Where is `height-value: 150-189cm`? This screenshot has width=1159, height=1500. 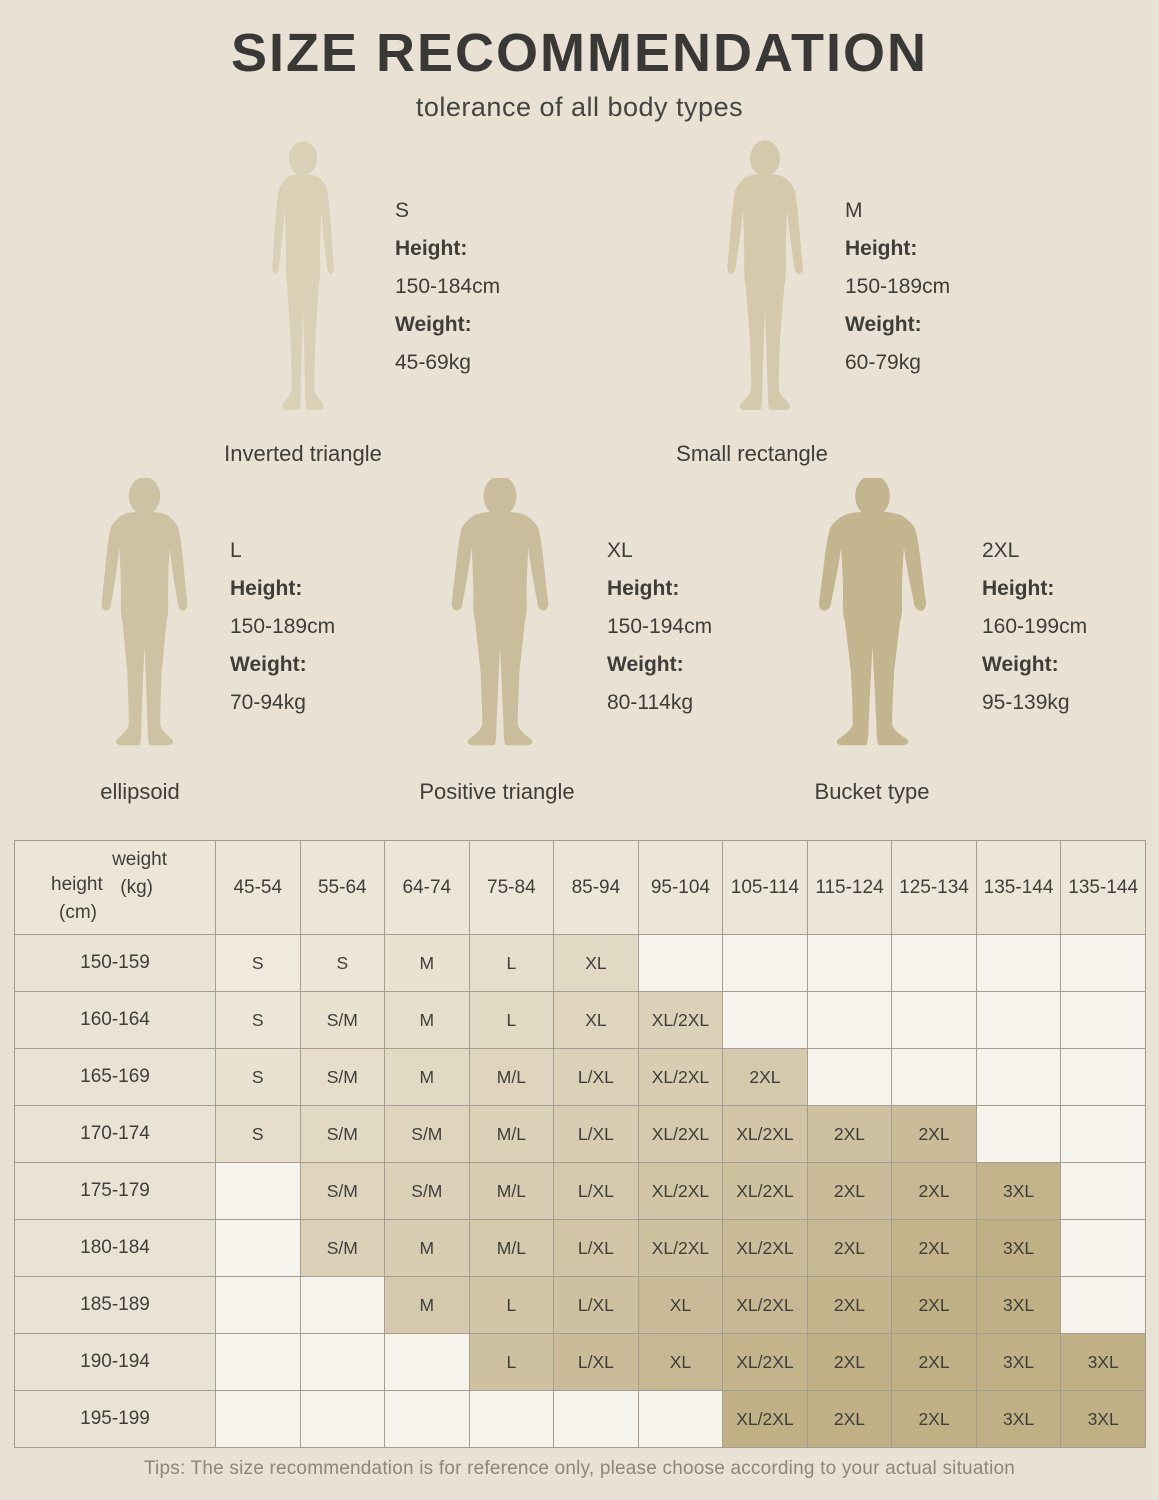 height-value: 150-189cm is located at coordinates (283, 626).